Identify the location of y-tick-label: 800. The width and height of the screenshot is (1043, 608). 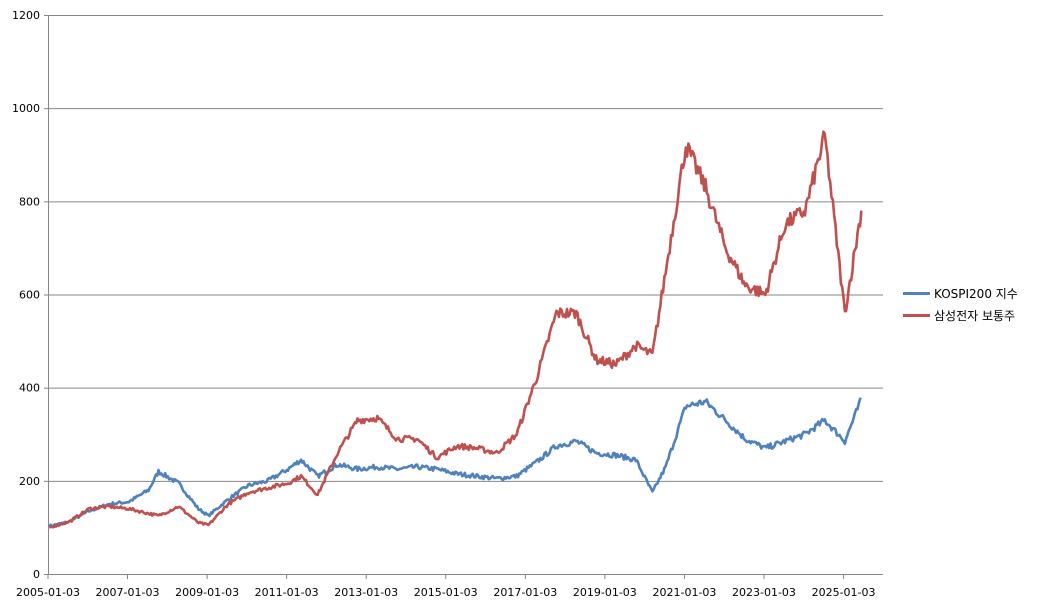
(29, 201).